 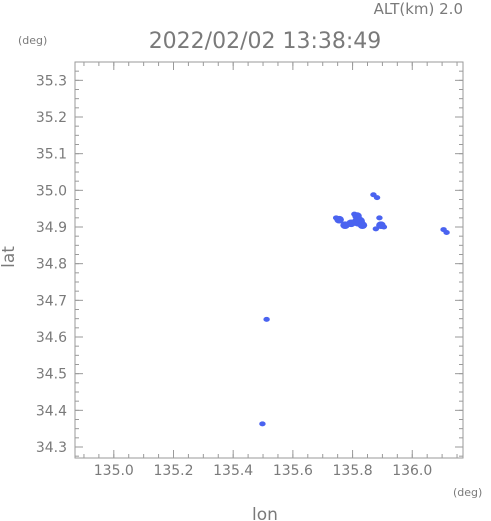 I want to click on y-tick-label: 34.8, so click(x=51, y=265).